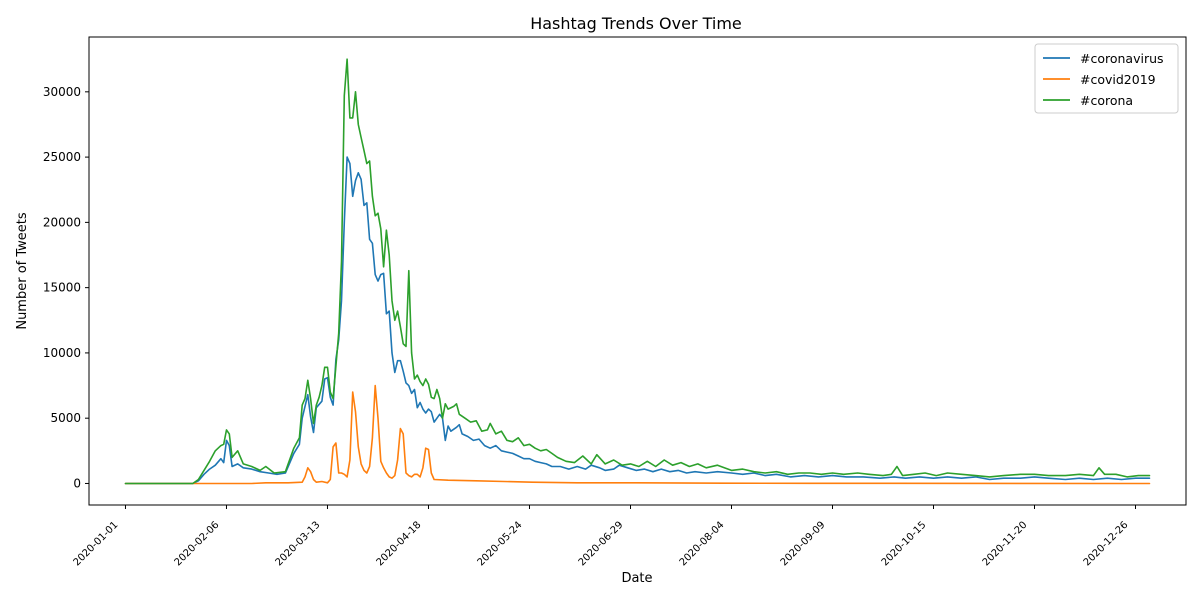 Image resolution: width=1200 pixels, height=600 pixels. I want to click on legend-label-coronavirus: #coronavirus, so click(1122, 58).